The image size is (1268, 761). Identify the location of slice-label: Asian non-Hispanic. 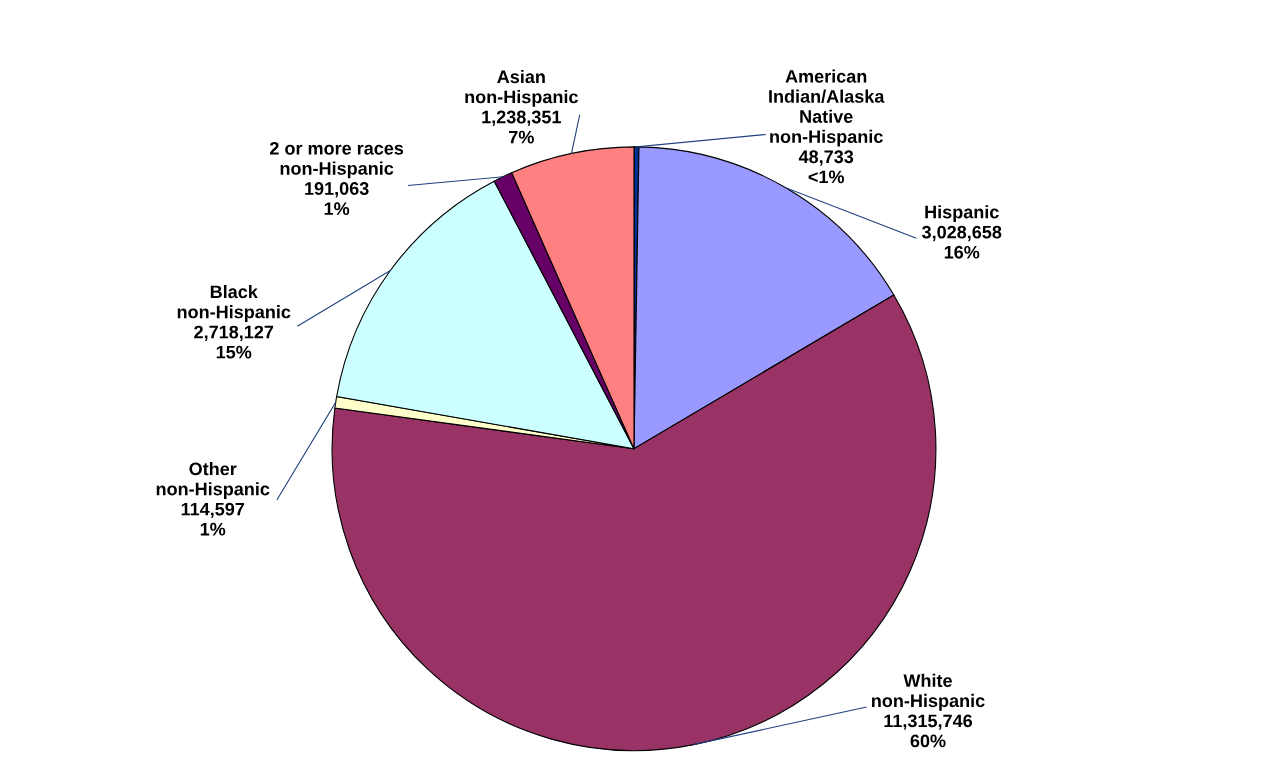
(521, 88).